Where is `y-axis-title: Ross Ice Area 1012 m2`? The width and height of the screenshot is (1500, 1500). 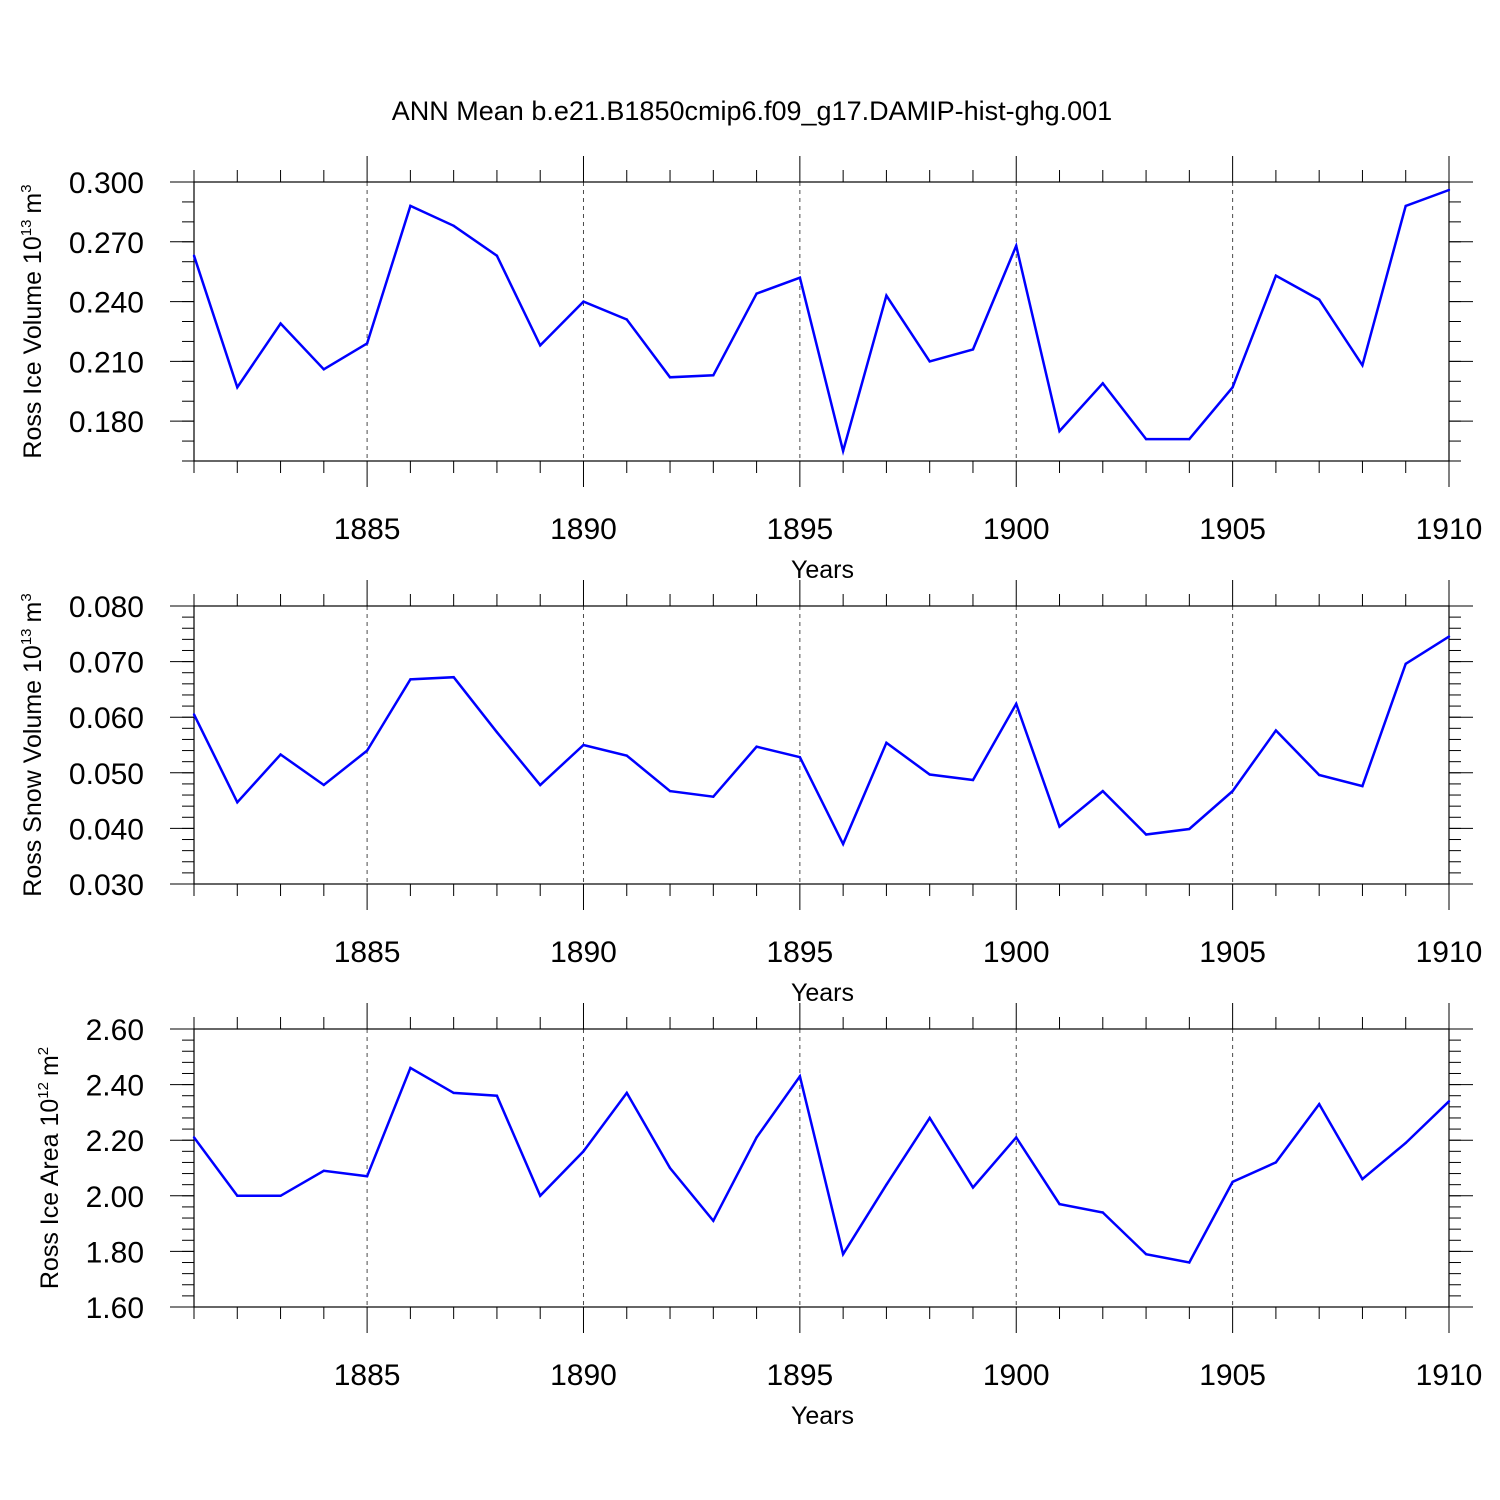 y-axis-title: Ross Ice Area 1012 m2 is located at coordinates (49, 1168).